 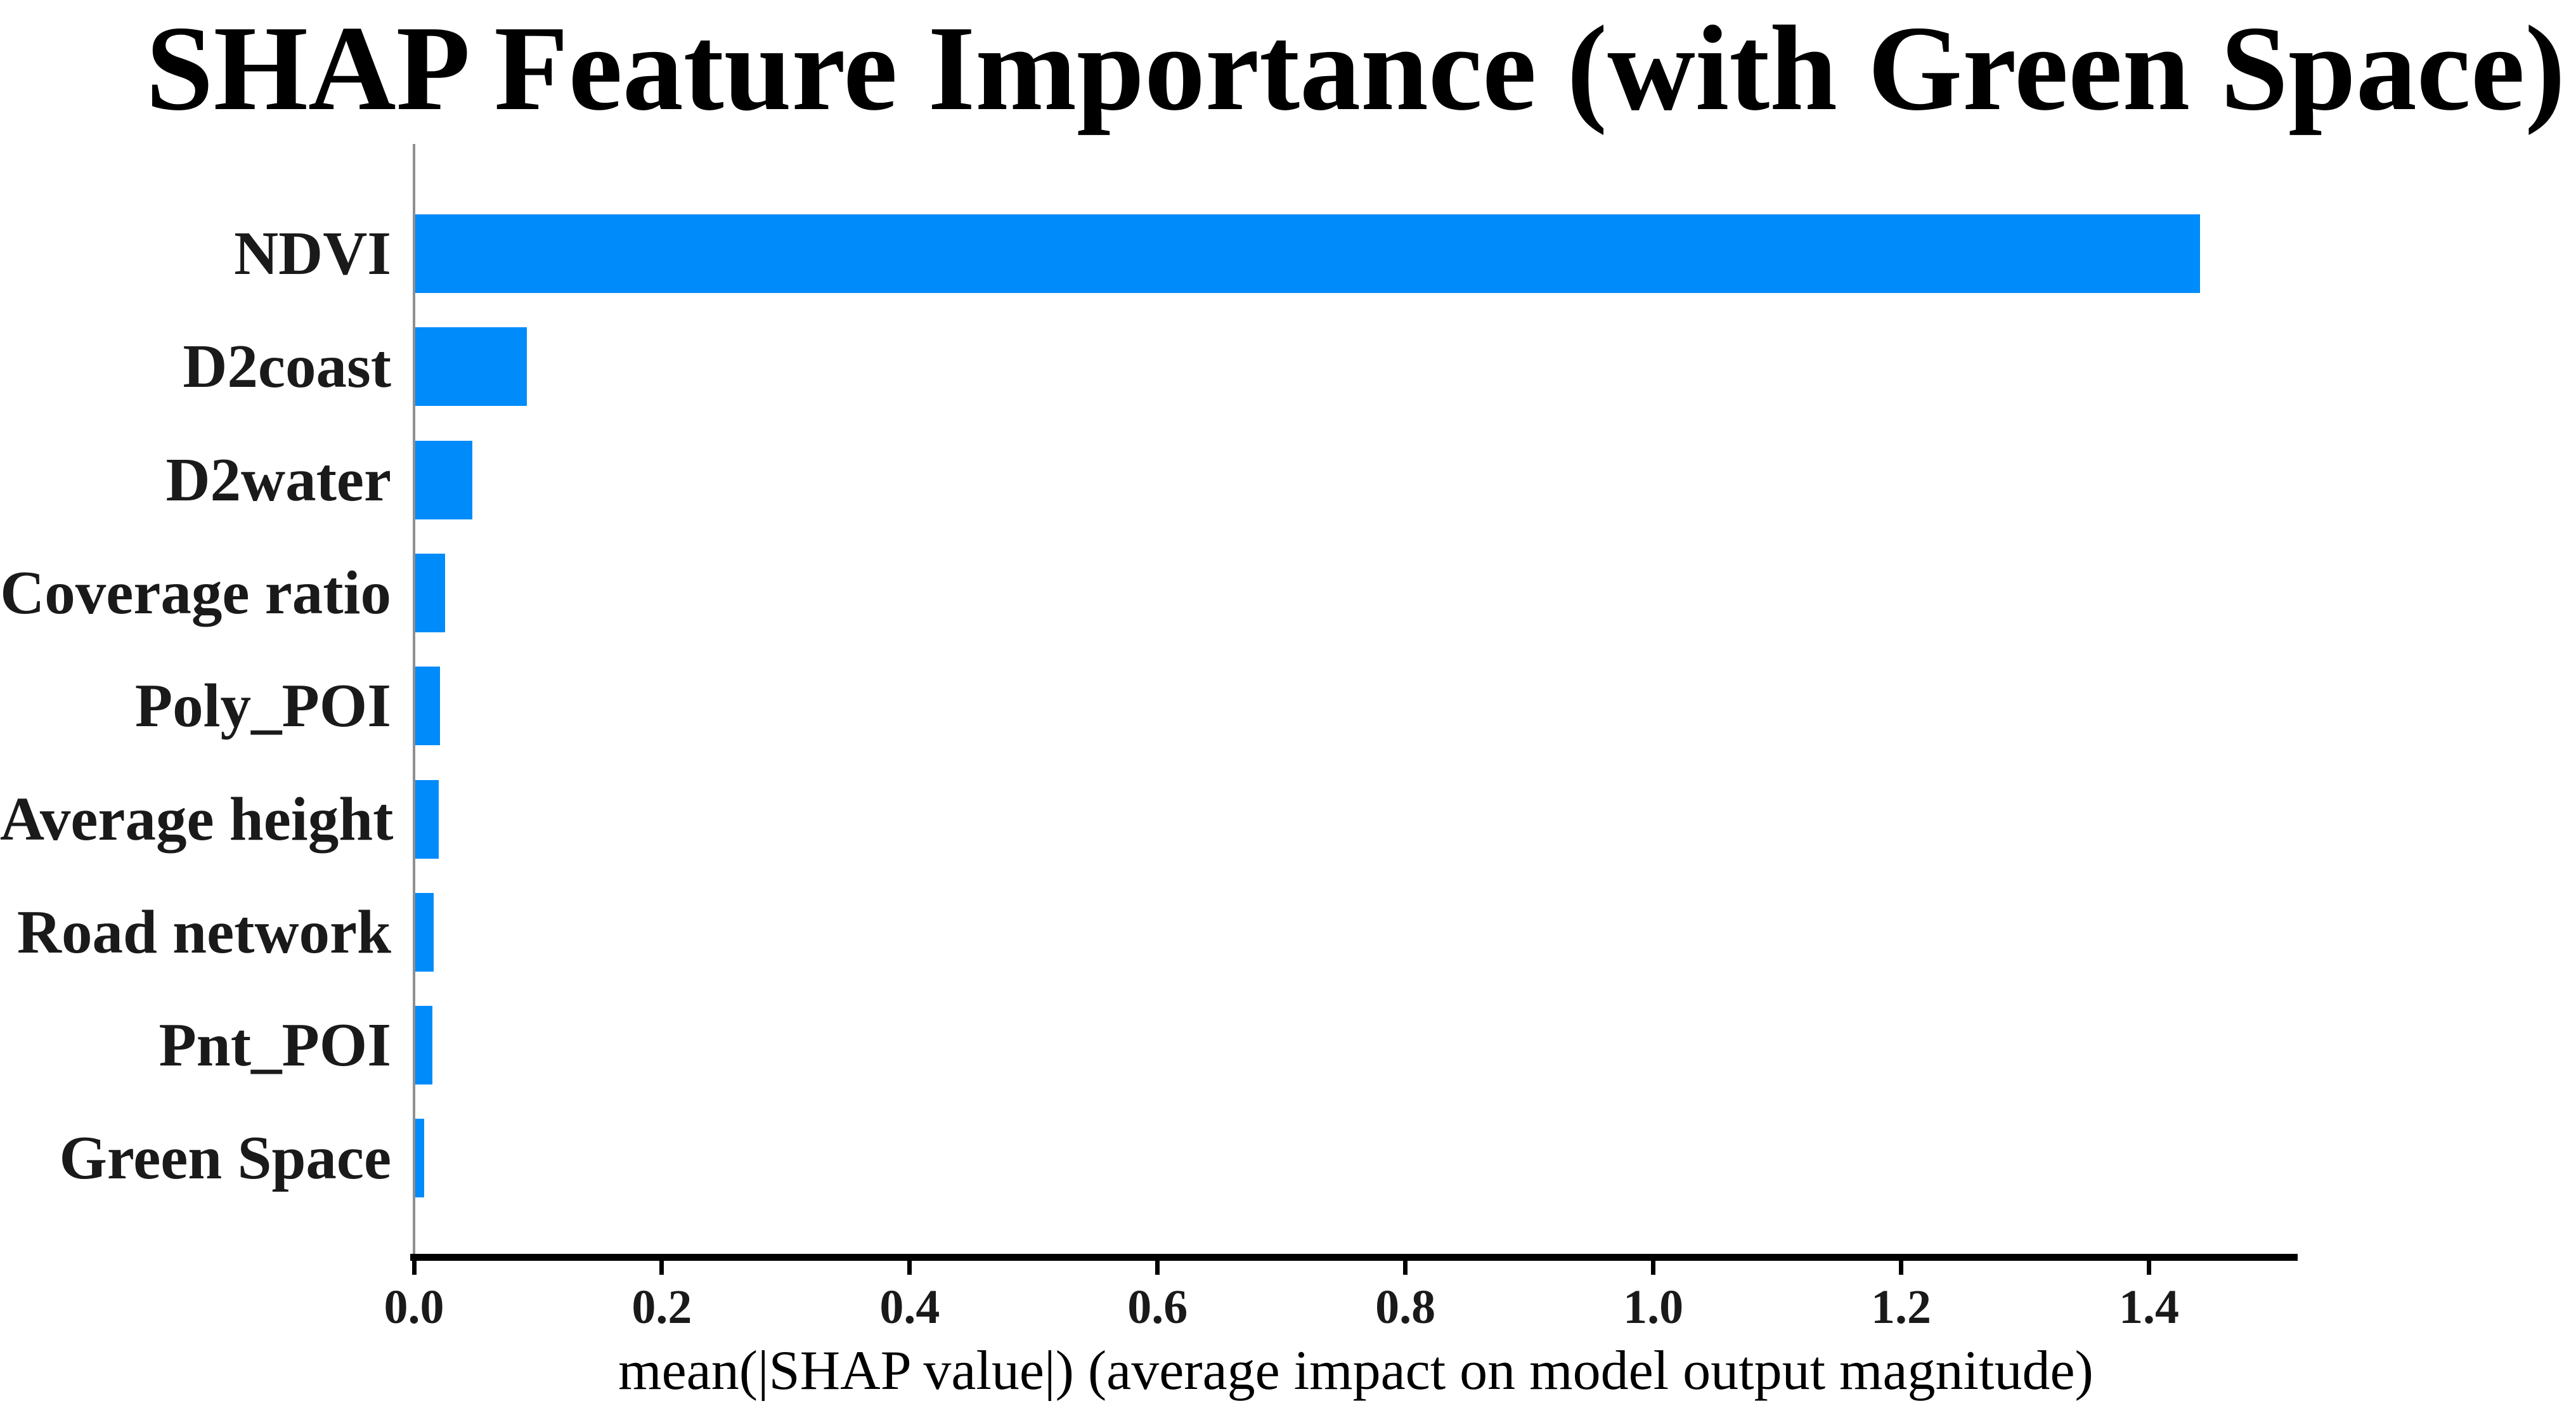 I want to click on x-tick-label: 1.0, so click(x=1653, y=1307).